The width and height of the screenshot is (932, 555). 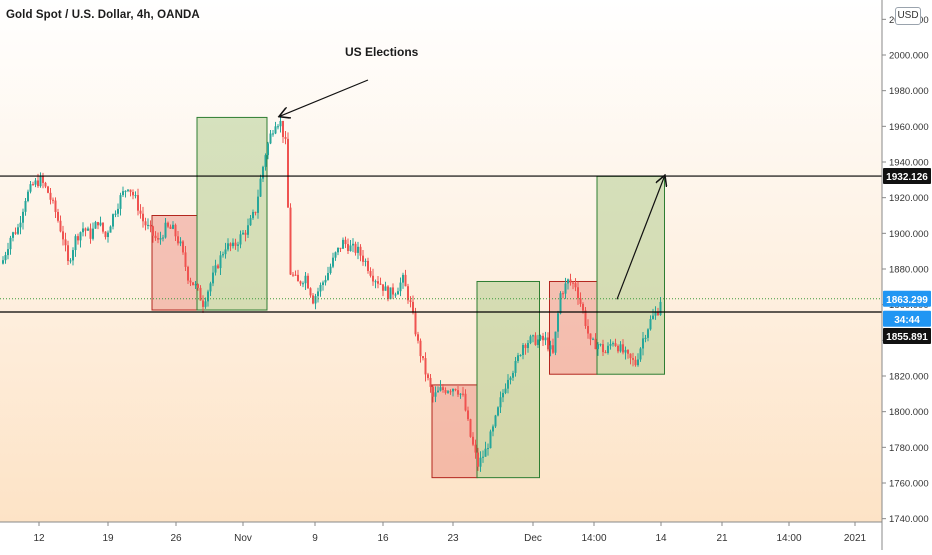 What do you see at coordinates (907, 176) in the screenshot?
I see `price-tag: 1932.126` at bounding box center [907, 176].